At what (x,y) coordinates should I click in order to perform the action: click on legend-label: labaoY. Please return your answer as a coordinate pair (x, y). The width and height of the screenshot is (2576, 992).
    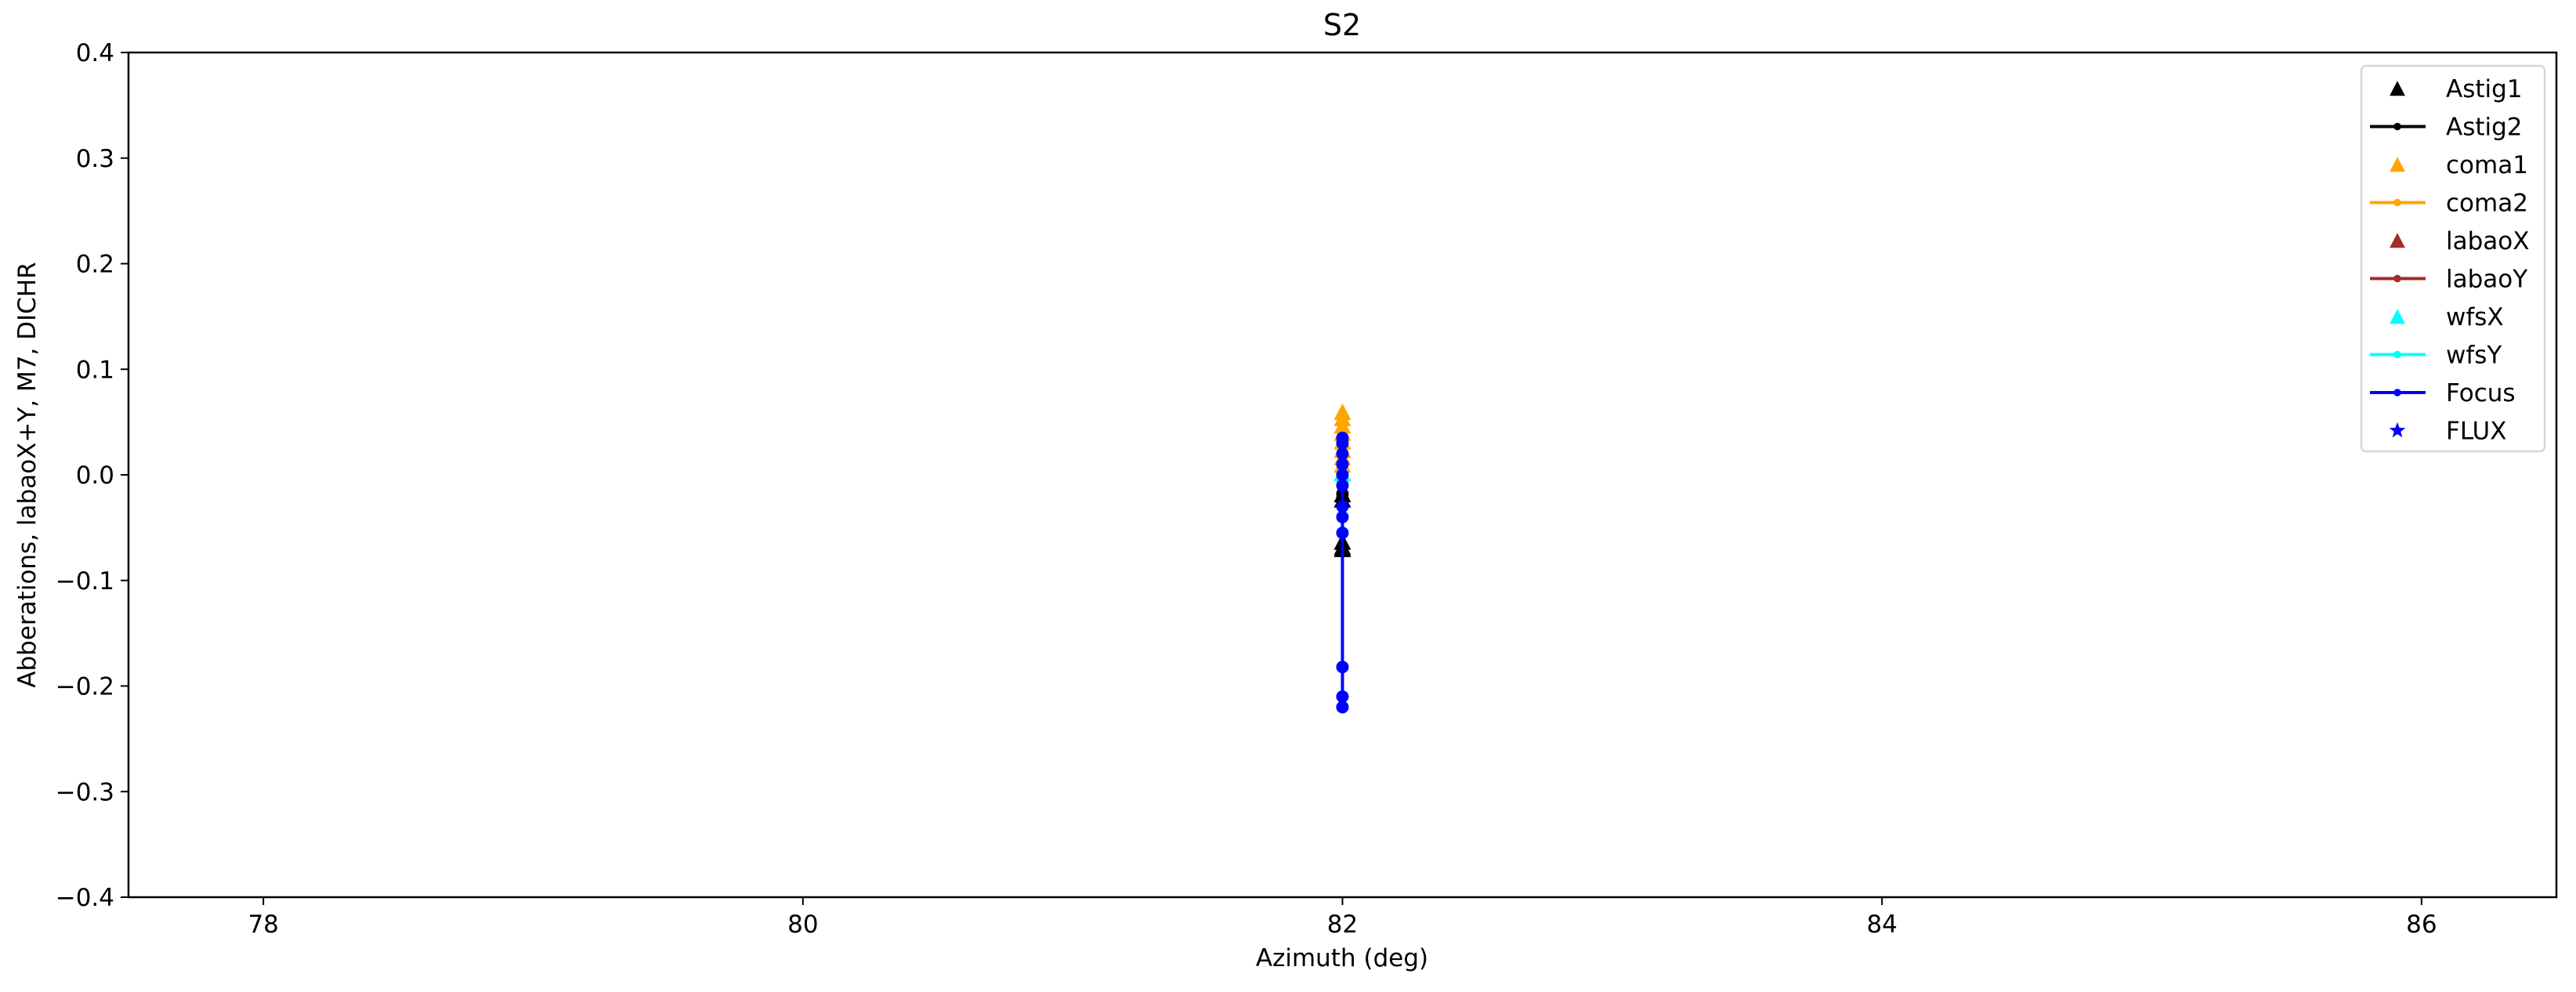
    Looking at the image, I should click on (2486, 280).